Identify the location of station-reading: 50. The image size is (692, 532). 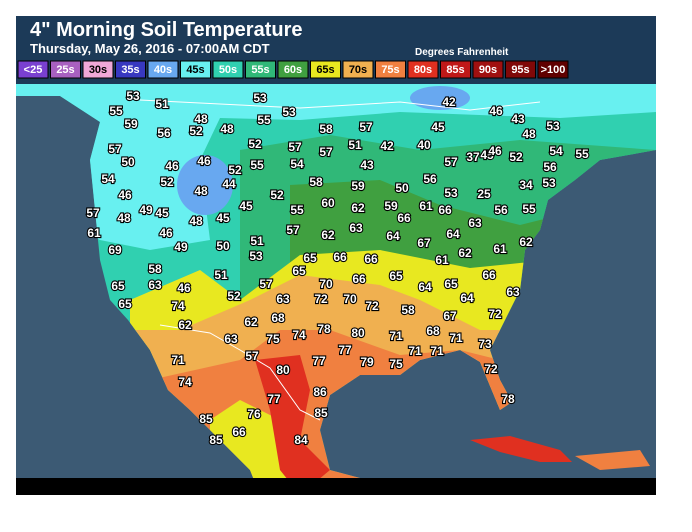
(223, 246).